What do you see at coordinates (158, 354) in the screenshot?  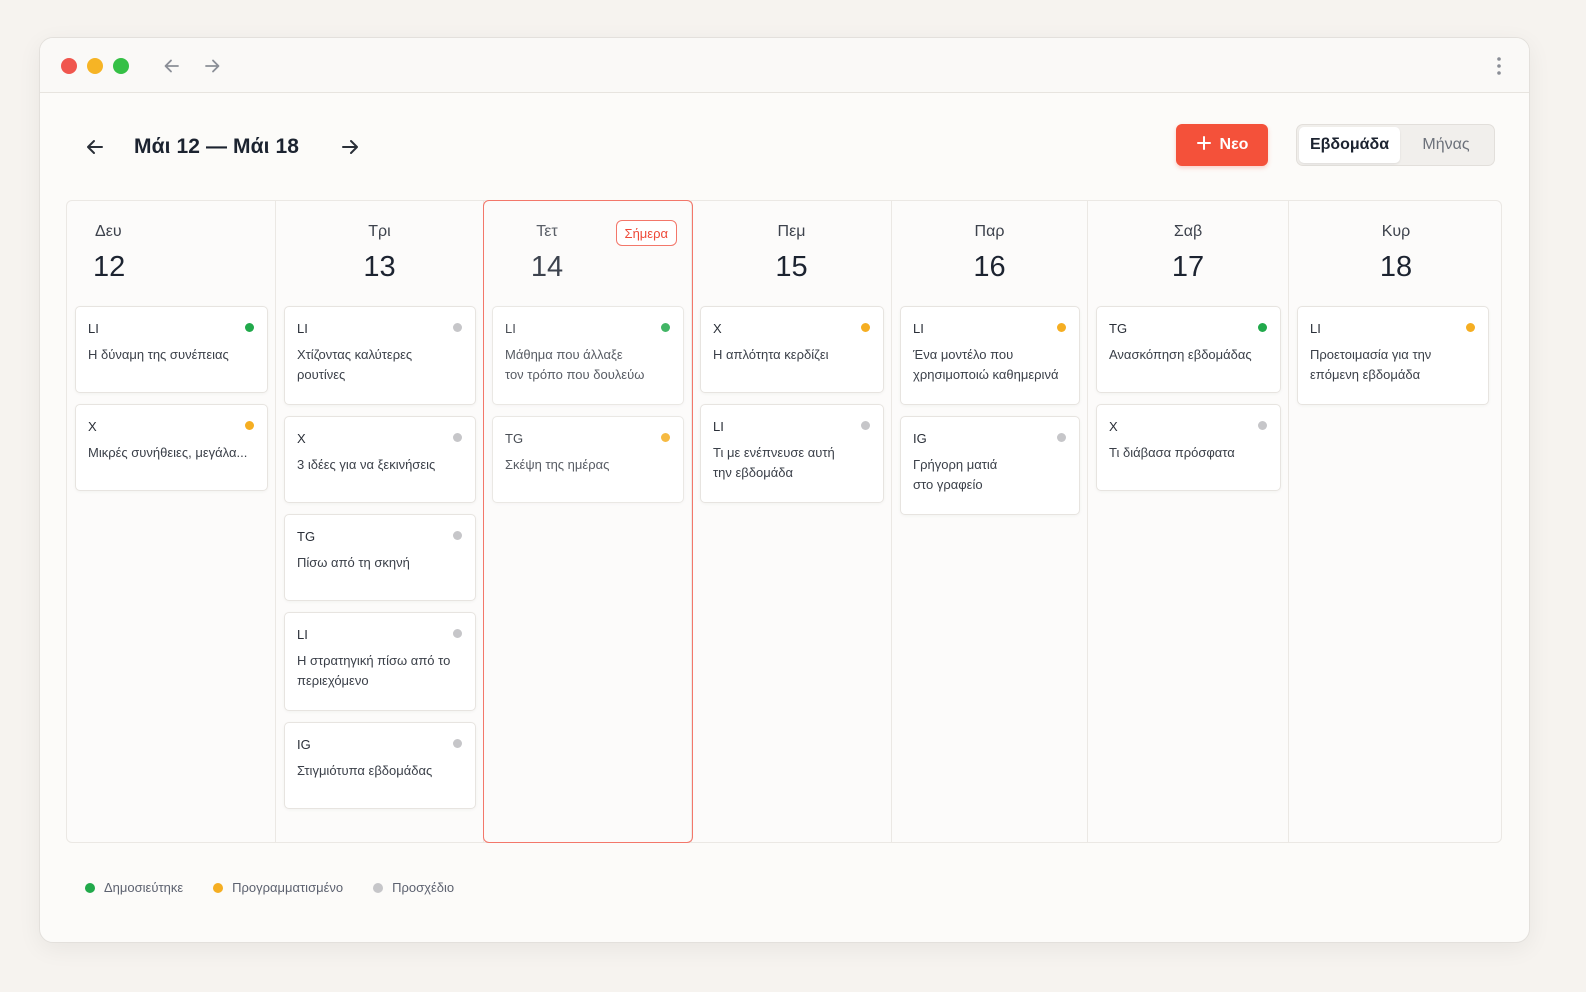 I see `post-title: Η δύναμη της συνέπειας` at bounding box center [158, 354].